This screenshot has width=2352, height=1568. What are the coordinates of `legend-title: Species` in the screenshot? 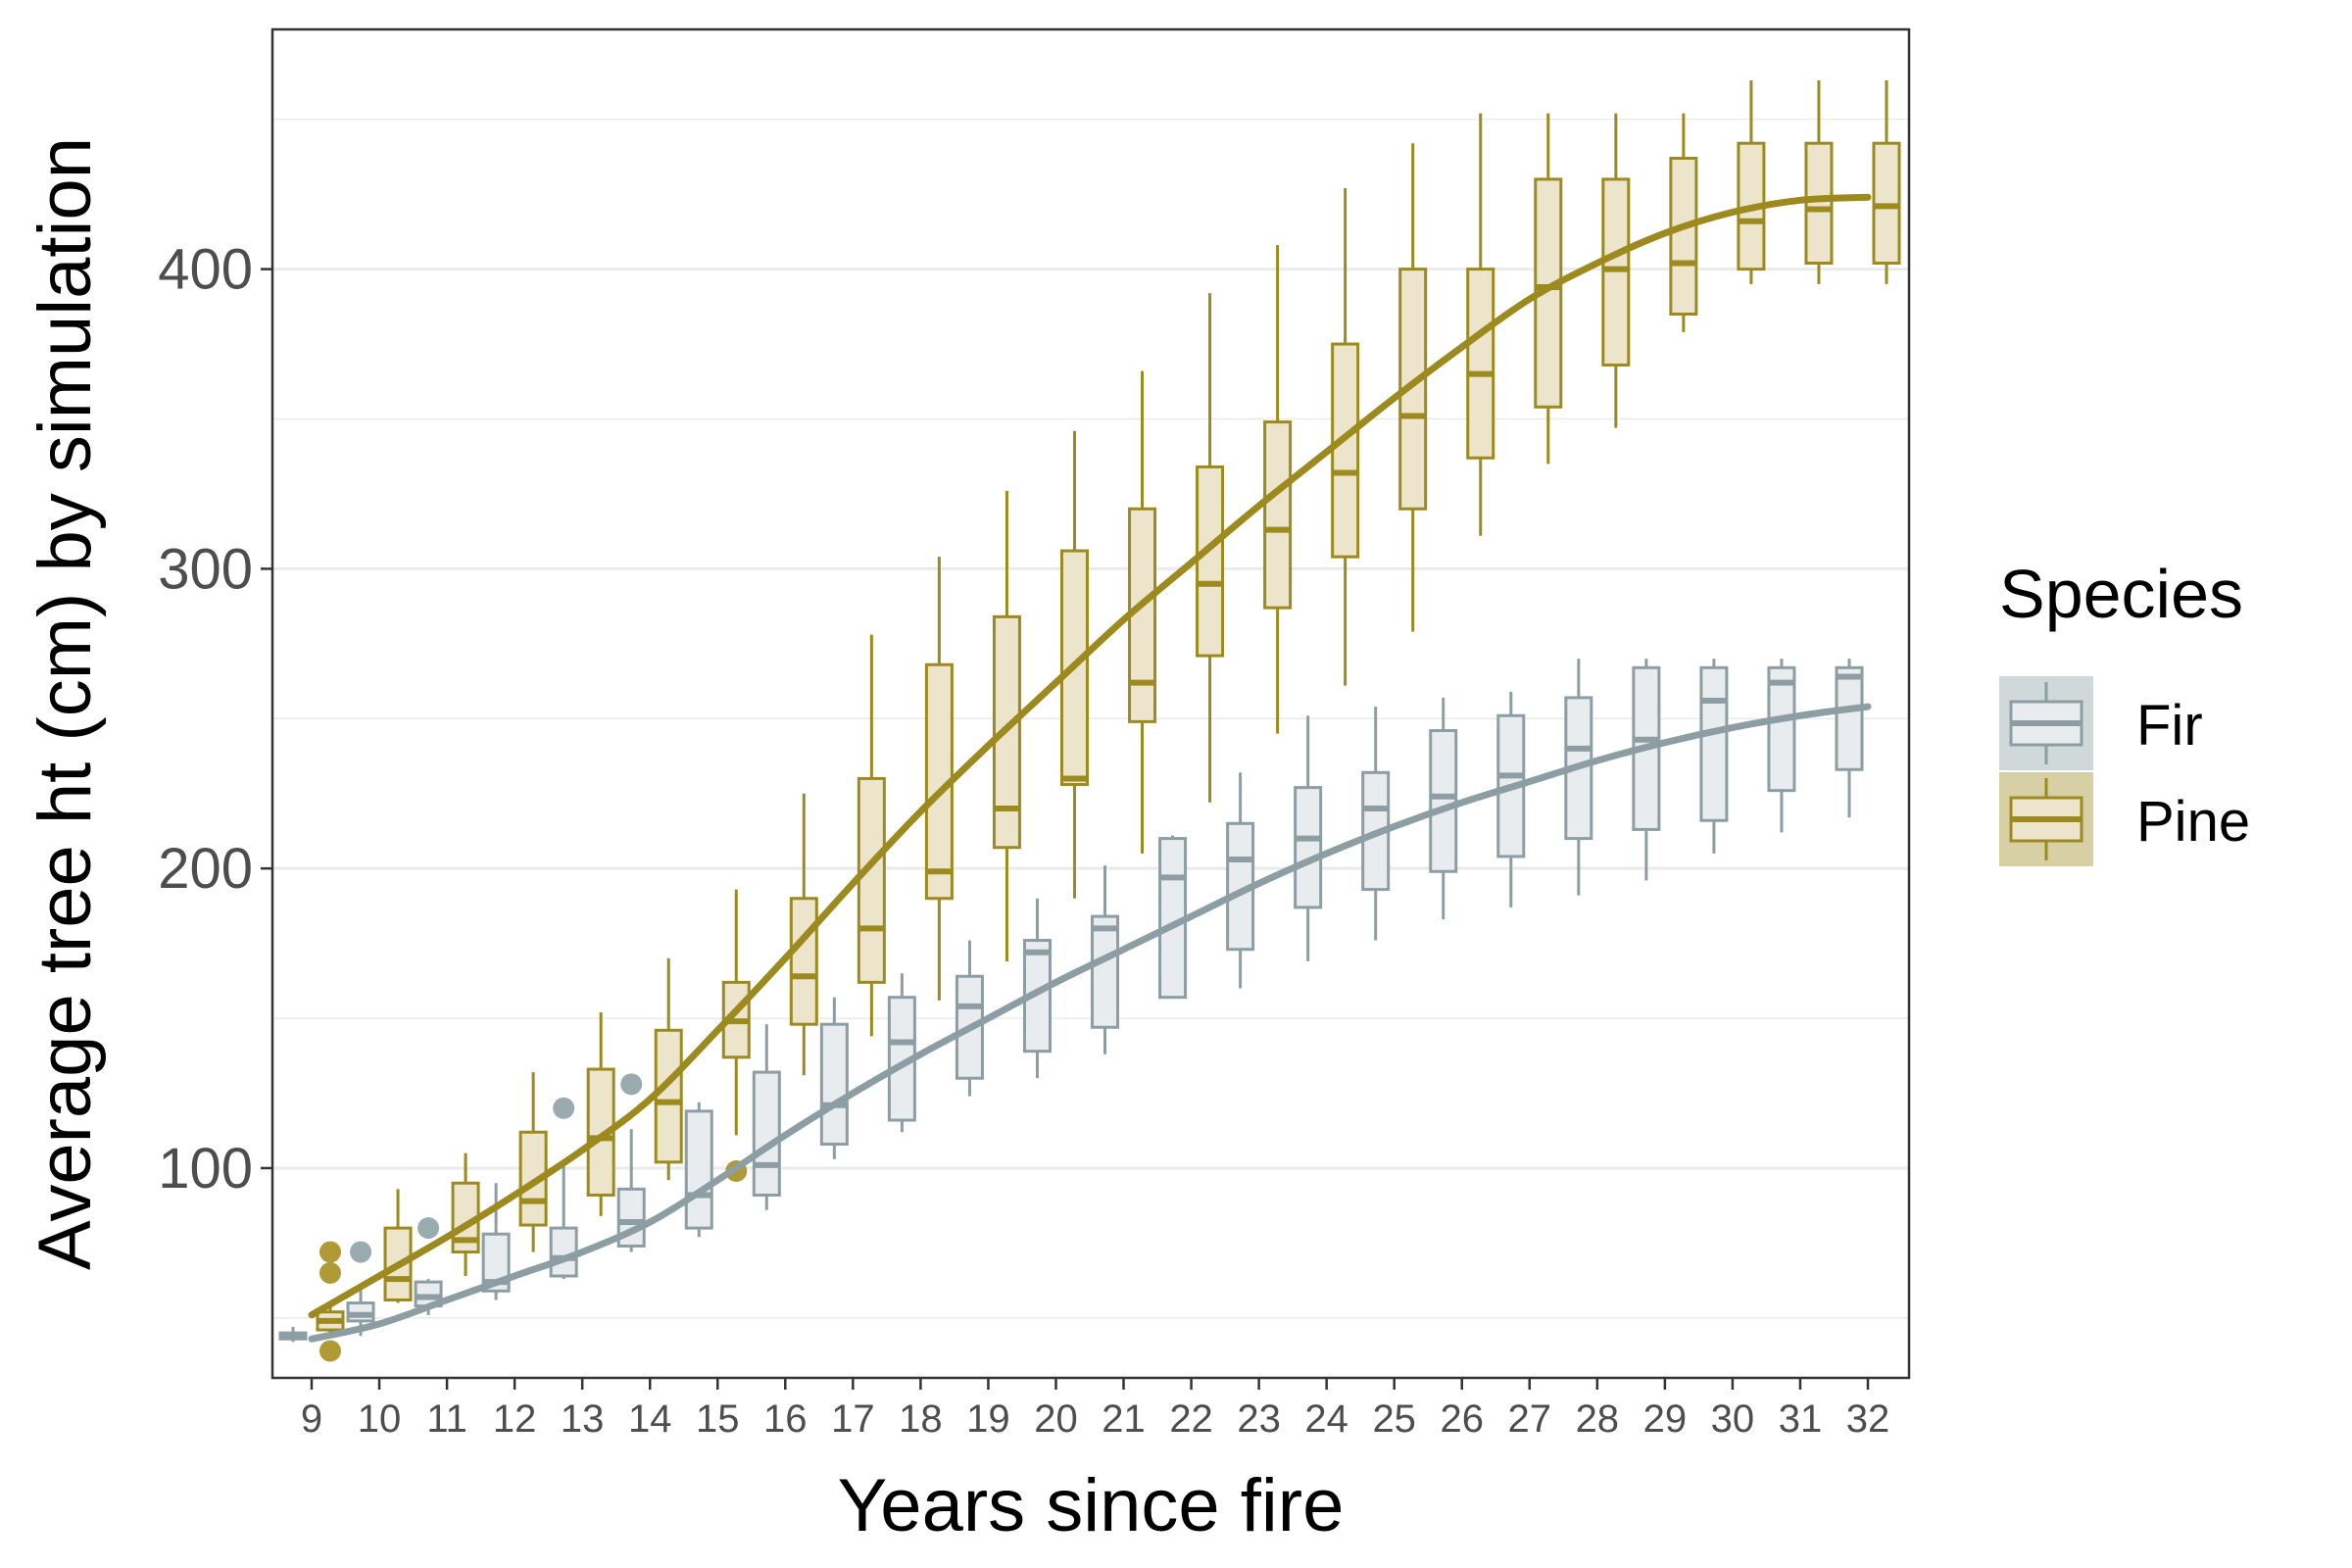 It's located at (2121, 594).